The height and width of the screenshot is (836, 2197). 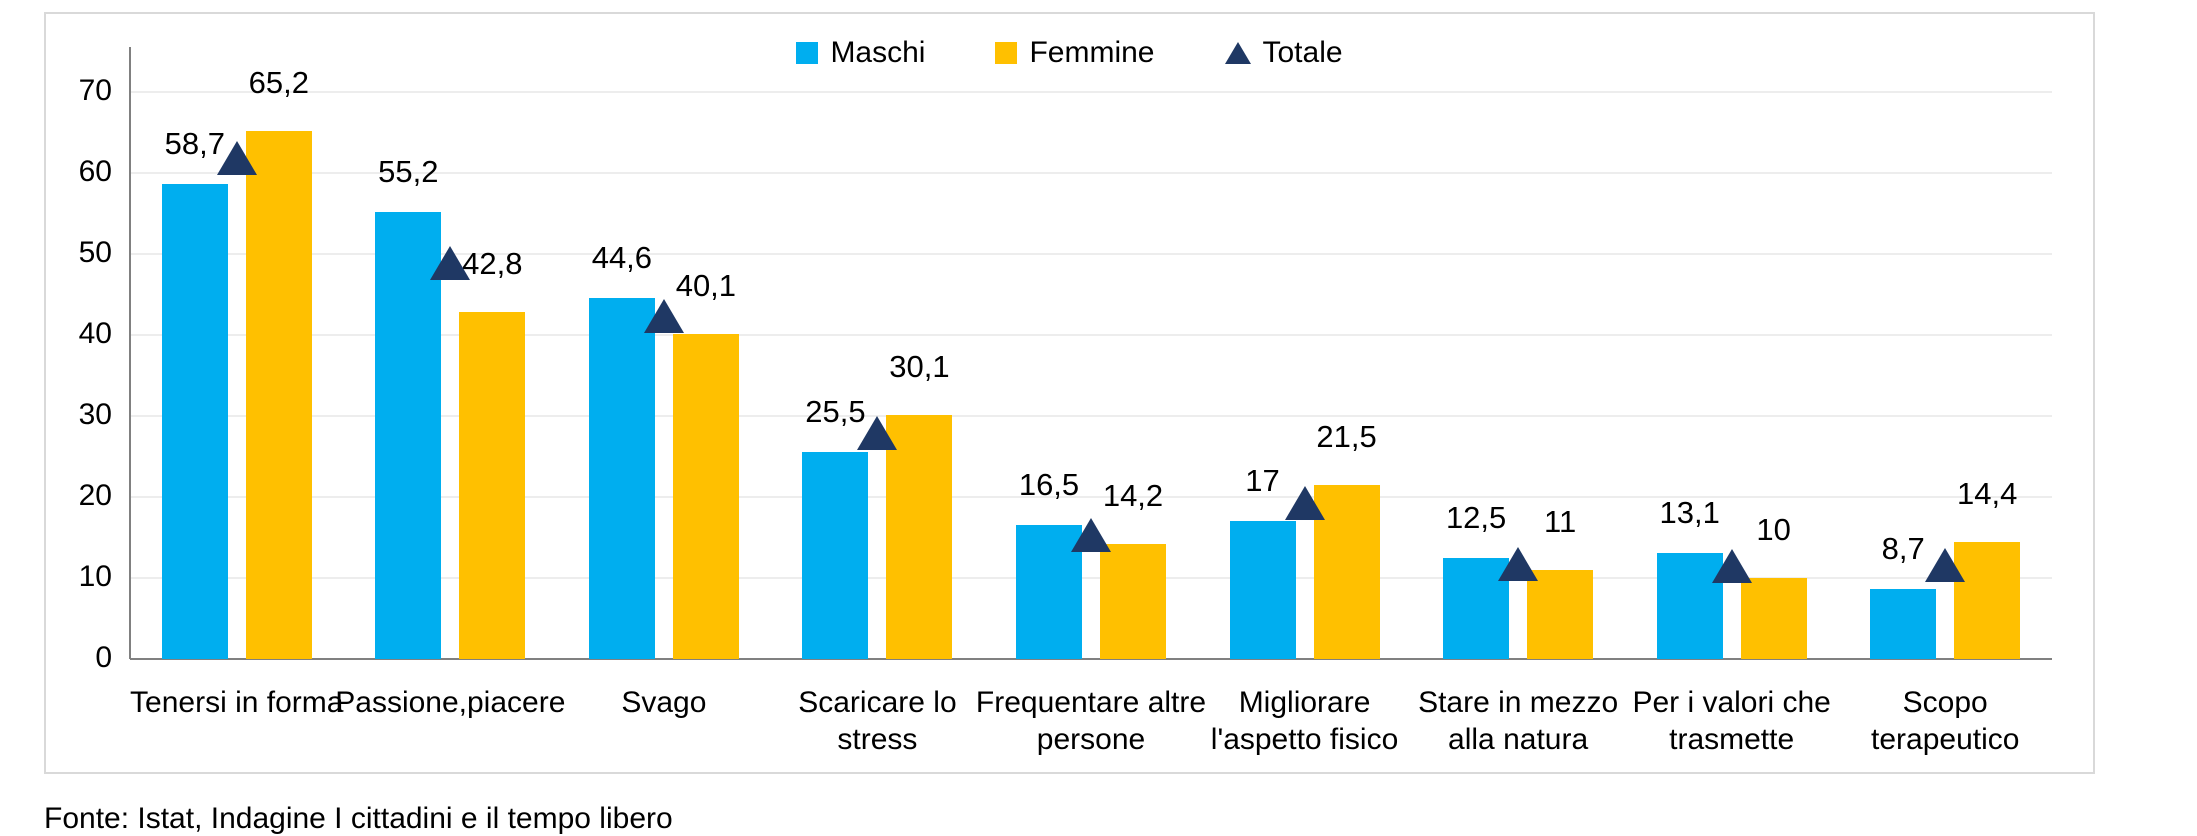 I want to click on bar-label-maschi: 12,5, so click(x=1476, y=517).